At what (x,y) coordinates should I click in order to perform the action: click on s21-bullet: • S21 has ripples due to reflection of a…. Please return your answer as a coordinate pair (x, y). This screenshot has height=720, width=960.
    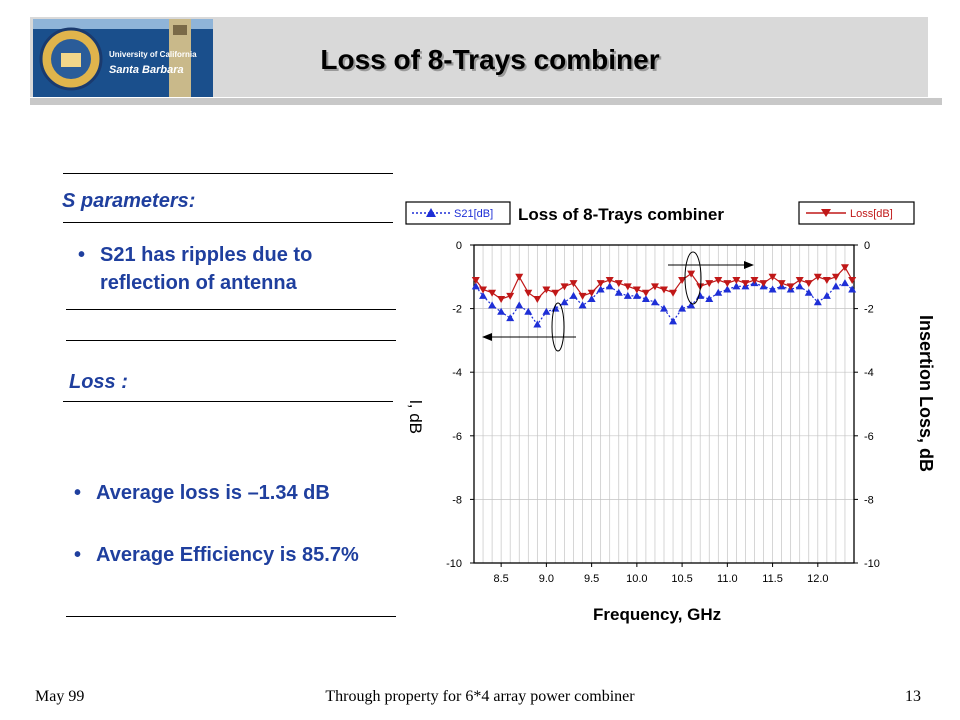
    Looking at the image, I should click on (238, 271).